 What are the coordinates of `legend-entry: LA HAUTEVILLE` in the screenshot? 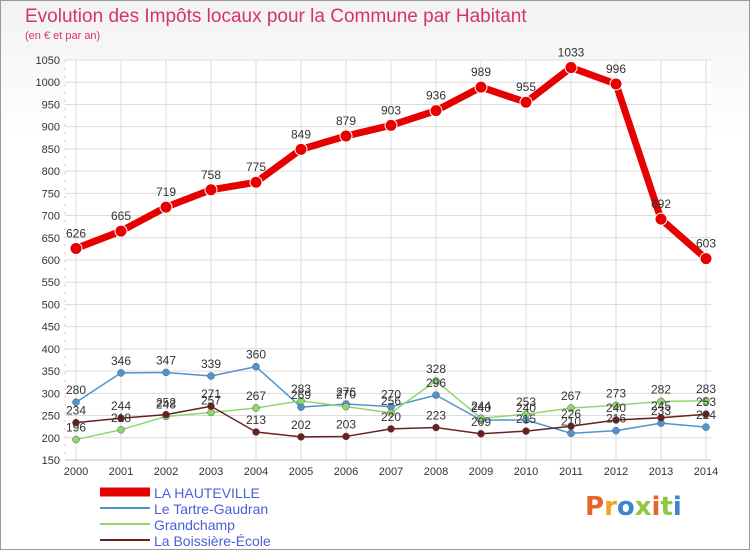 It's located at (207, 493).